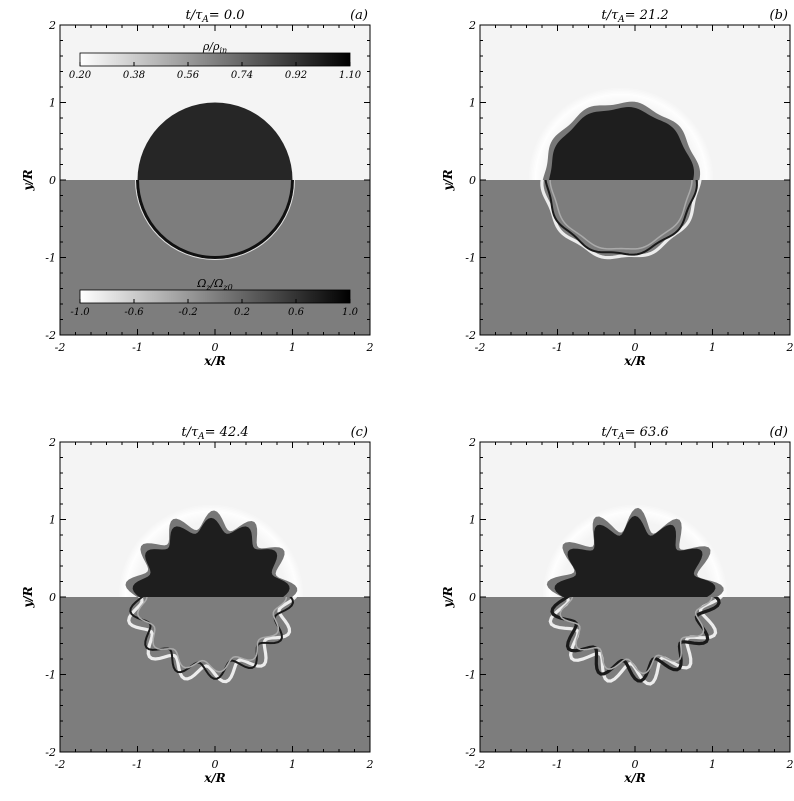 Image resolution: width=794 pixels, height=801 pixels. Describe the element at coordinates (80, 312) in the screenshot. I see `colorbar-tick-label: -1.0` at that location.